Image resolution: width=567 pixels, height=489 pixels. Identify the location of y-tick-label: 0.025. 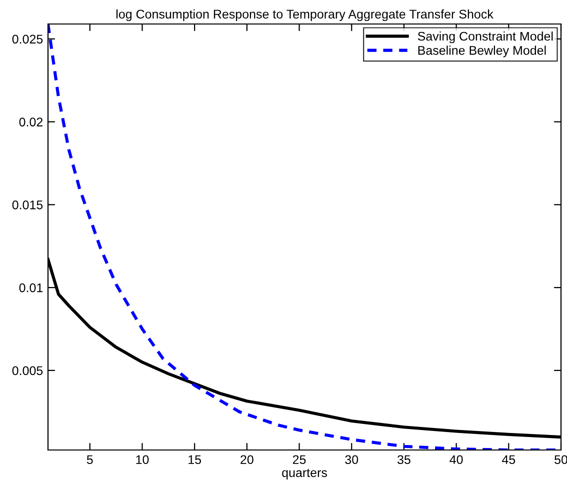
(27, 39).